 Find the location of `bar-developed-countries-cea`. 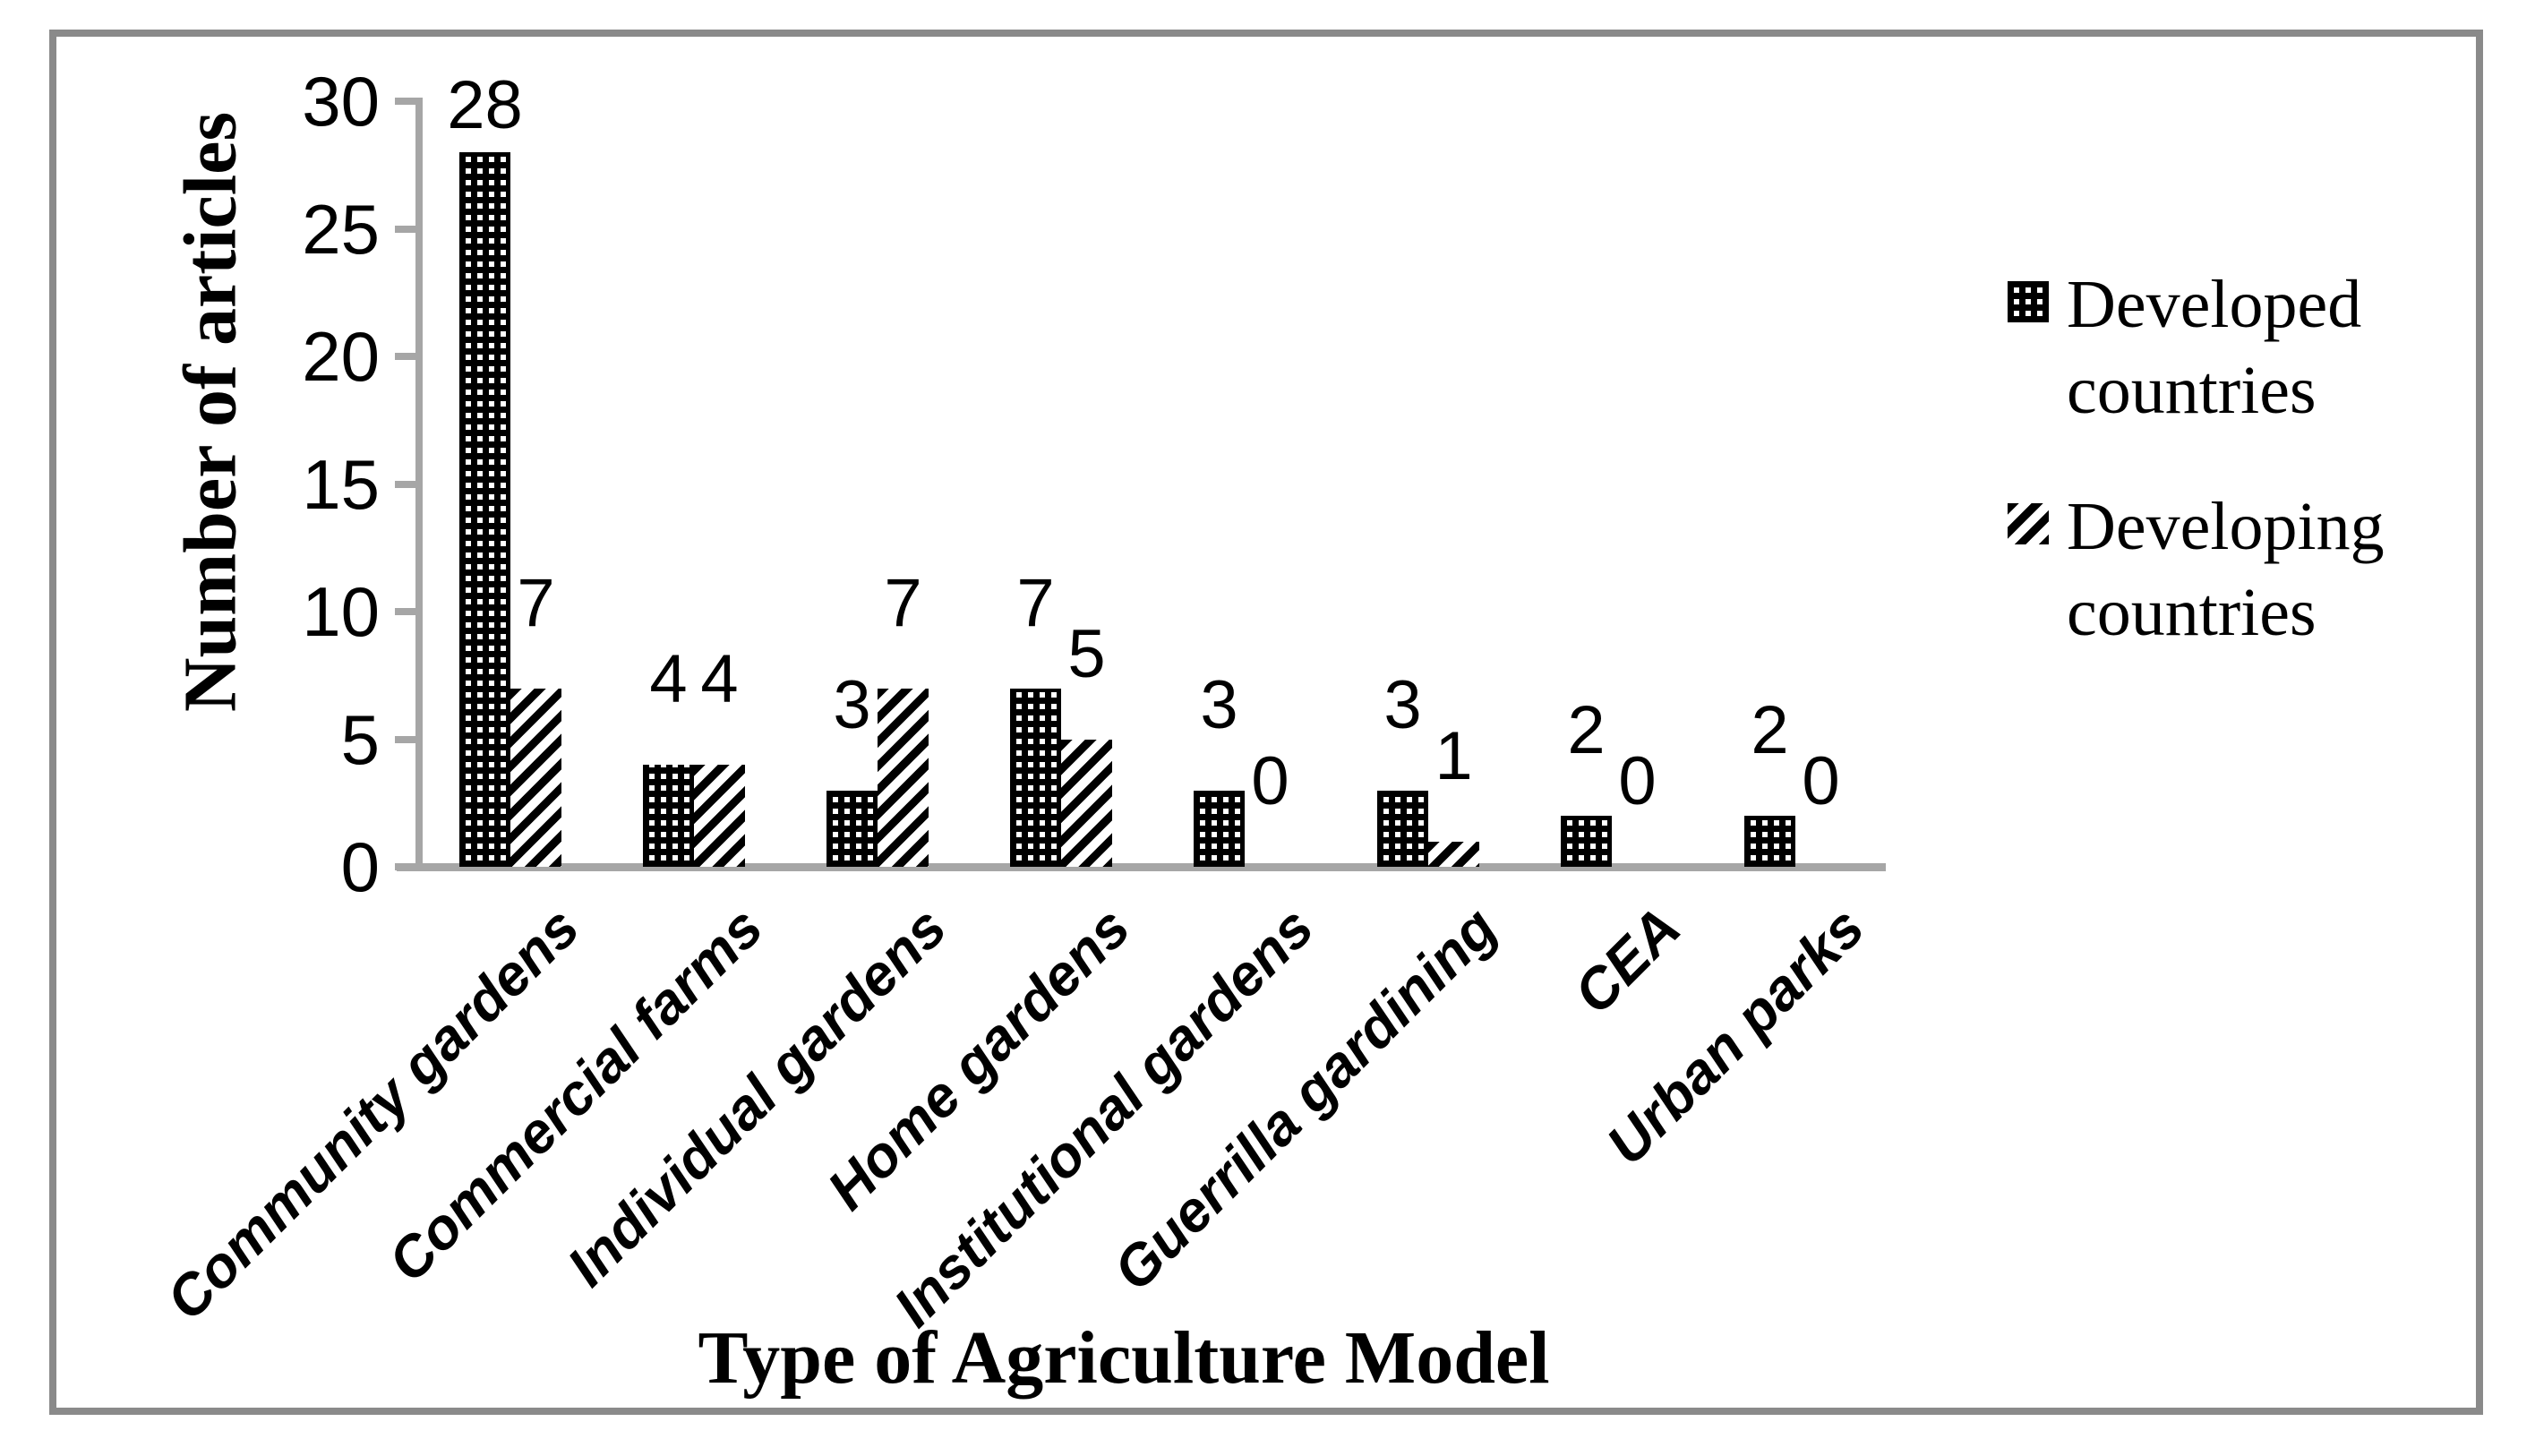

bar-developed-countries-cea is located at coordinates (1586, 841).